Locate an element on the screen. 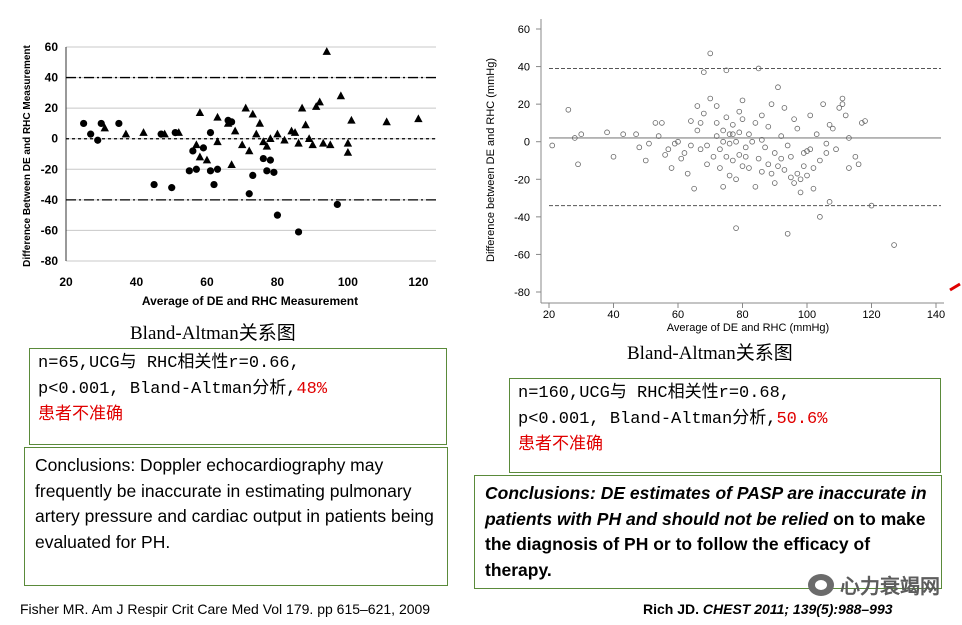  y-tick-label: -40 is located at coordinates (50, 200).